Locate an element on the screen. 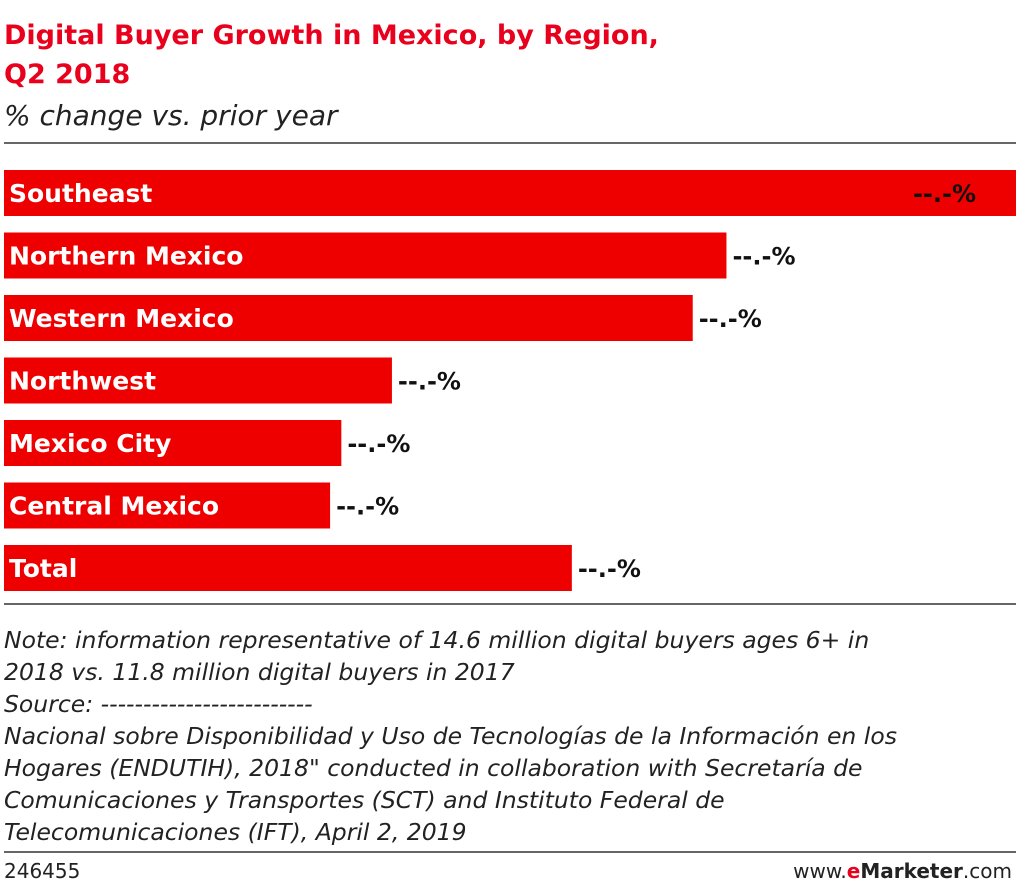 Image resolution: width=1016 pixels, height=884 pixels. note-line: Source: ------------------------- is located at coordinates (158, 704).